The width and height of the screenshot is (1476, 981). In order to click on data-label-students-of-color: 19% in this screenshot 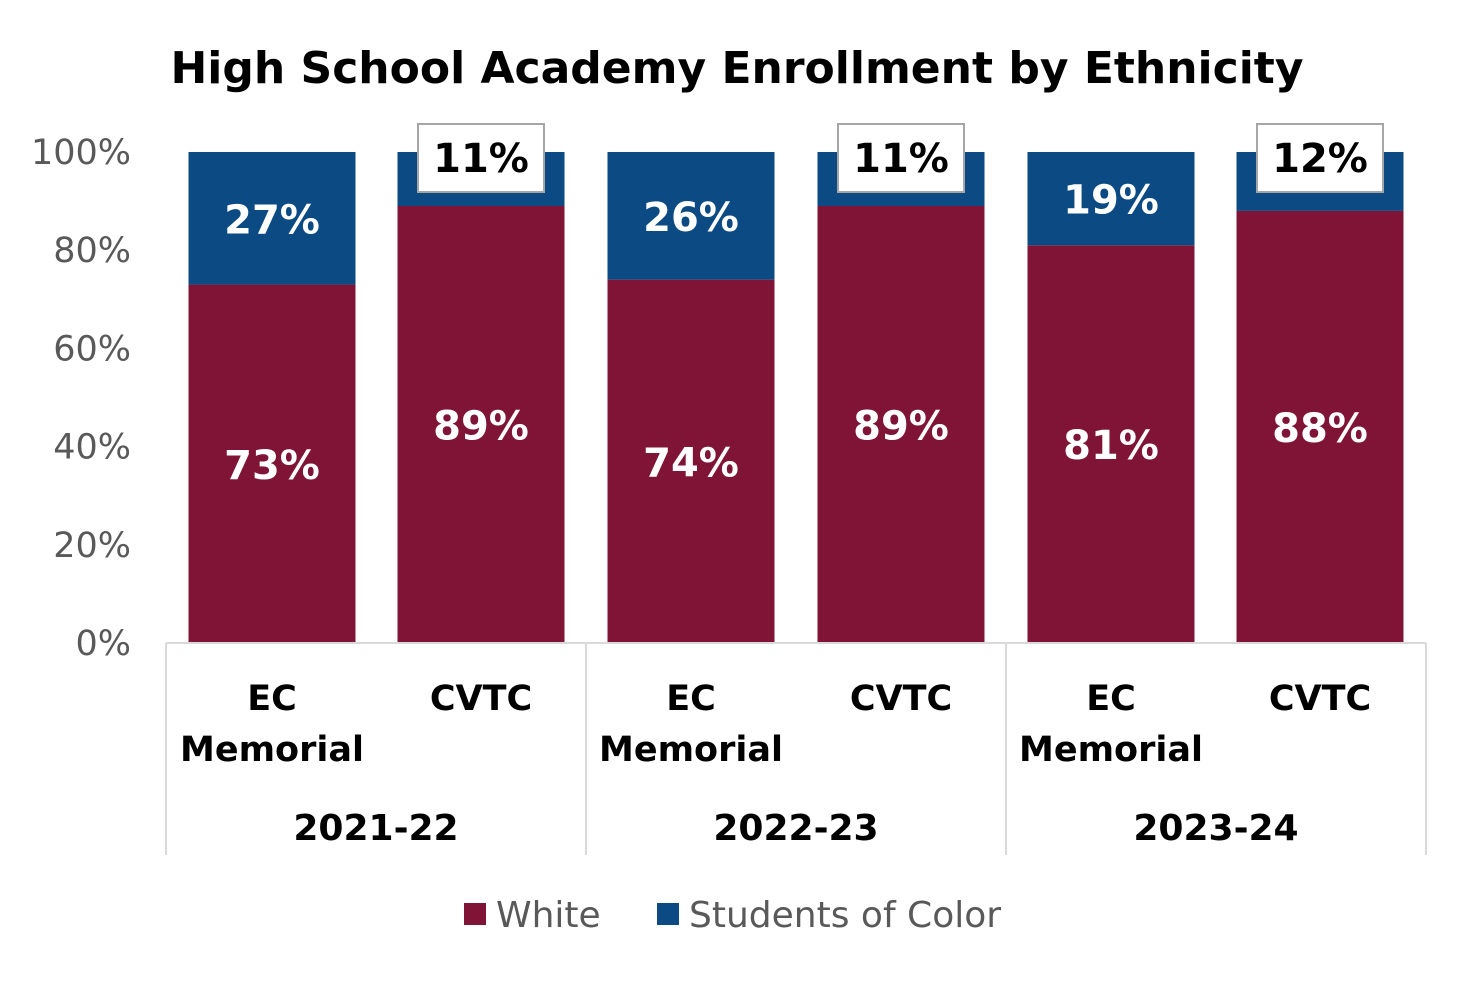, I will do `click(1111, 201)`.